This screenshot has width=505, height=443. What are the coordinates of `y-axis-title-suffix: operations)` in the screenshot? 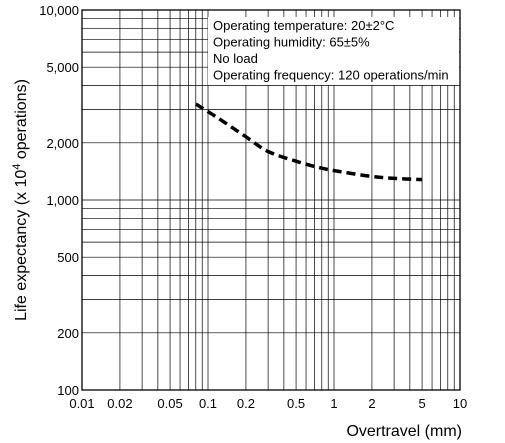 It's located at (21, 121).